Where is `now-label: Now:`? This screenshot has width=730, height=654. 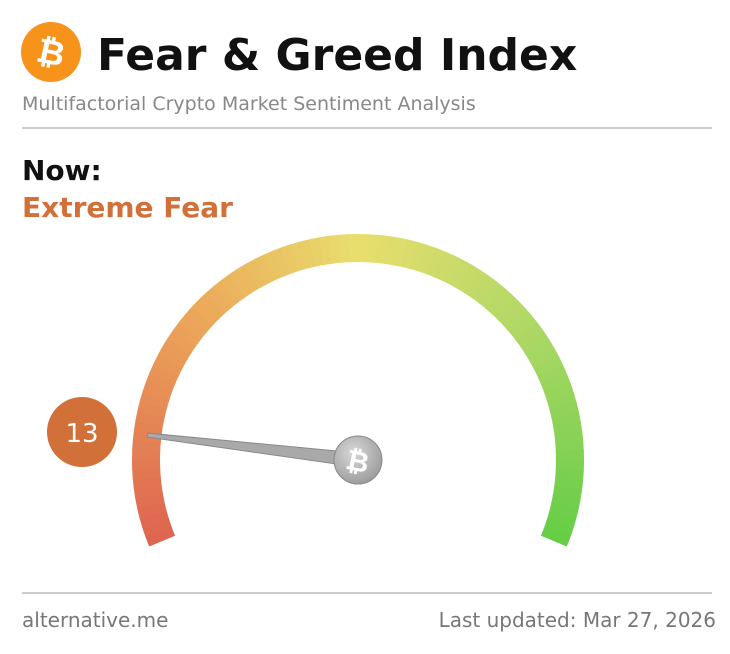 now-label: Now: is located at coordinates (62, 170).